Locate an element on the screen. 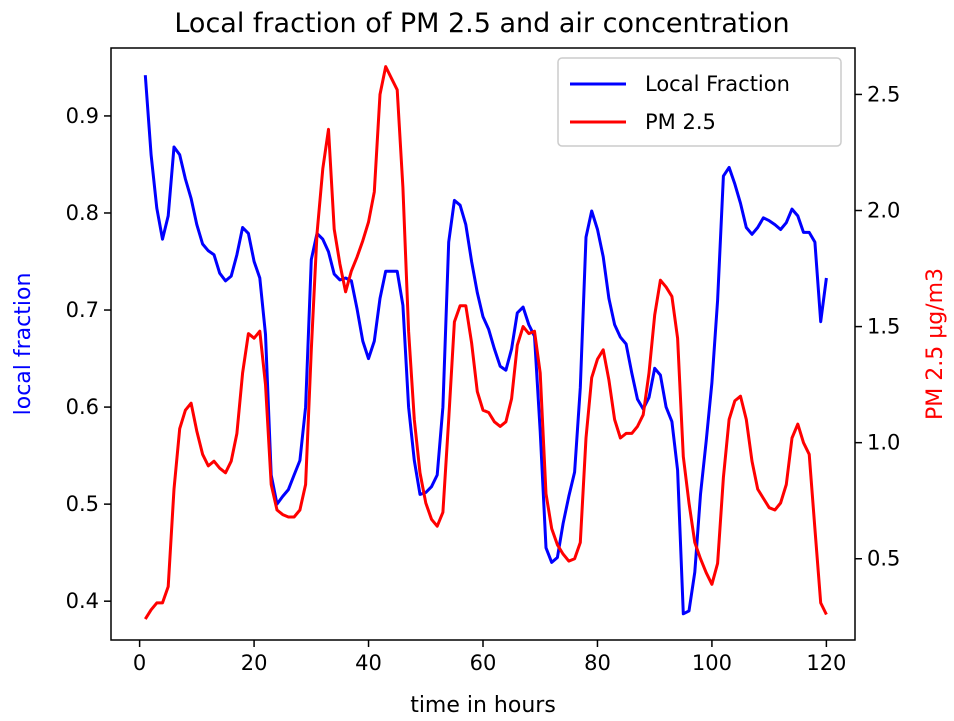  left-y-tick-label: 0.8 is located at coordinates (82, 213).